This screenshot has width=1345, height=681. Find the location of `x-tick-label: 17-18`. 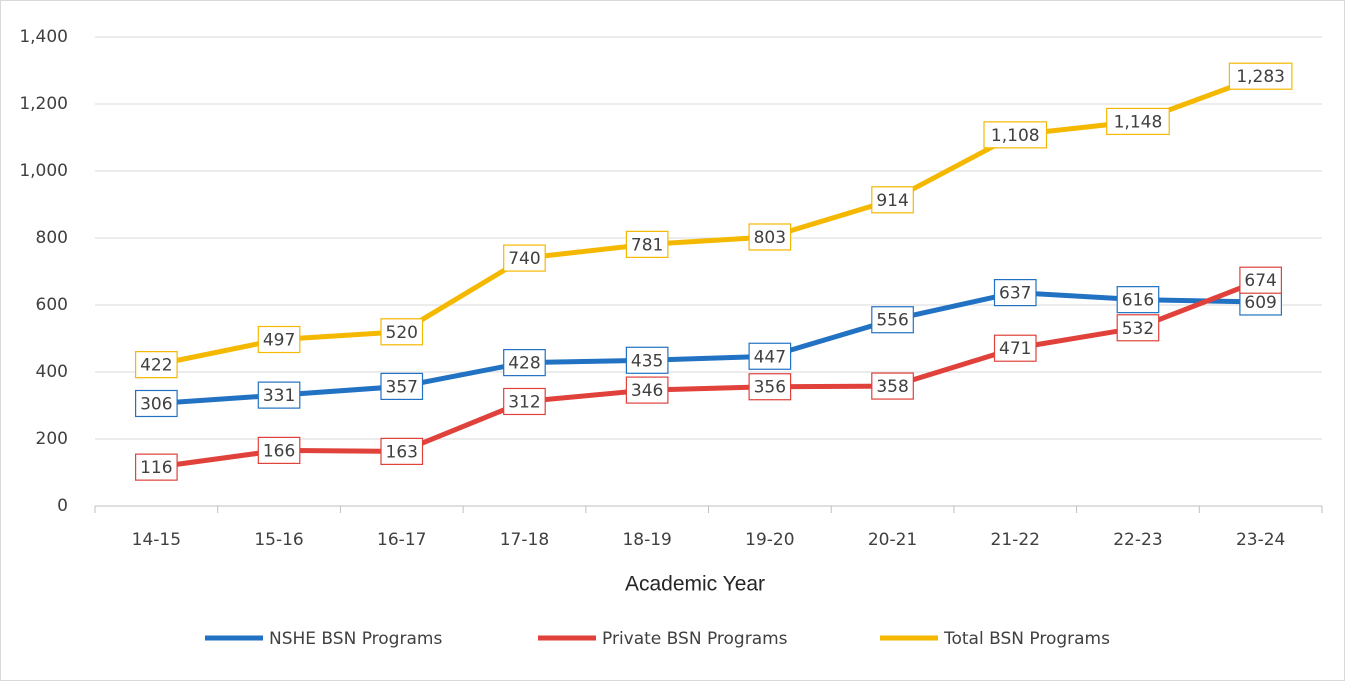

x-tick-label: 17-18 is located at coordinates (524, 540).